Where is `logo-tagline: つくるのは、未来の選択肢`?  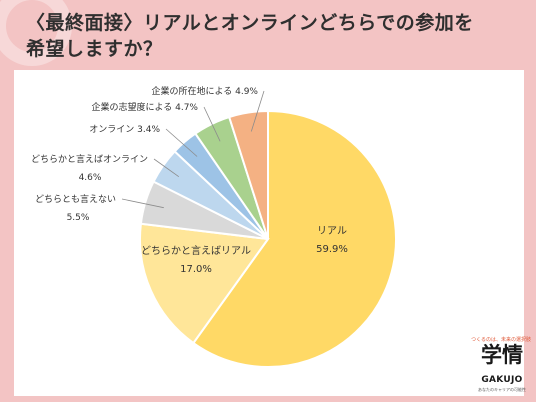
logo-tagline: つくるのは、未来の選択肢 is located at coordinates (501, 340).